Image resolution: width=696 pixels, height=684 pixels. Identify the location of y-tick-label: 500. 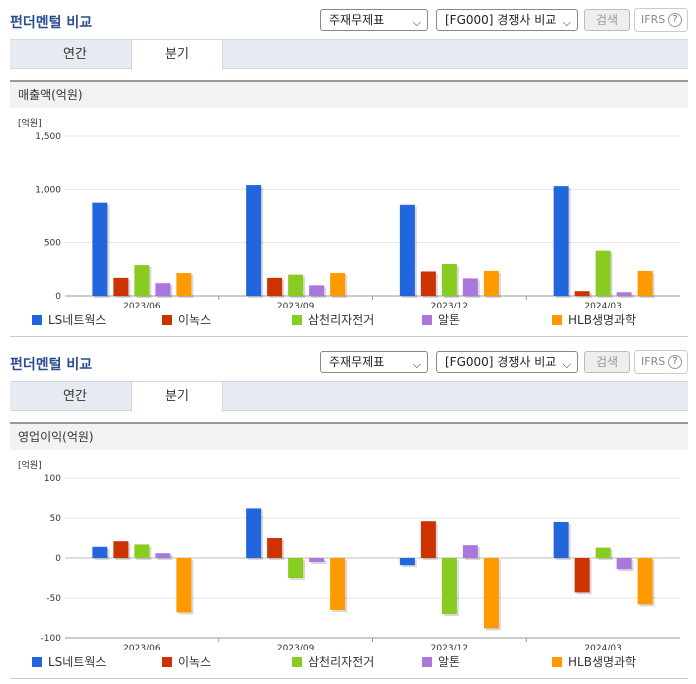
(52, 244).